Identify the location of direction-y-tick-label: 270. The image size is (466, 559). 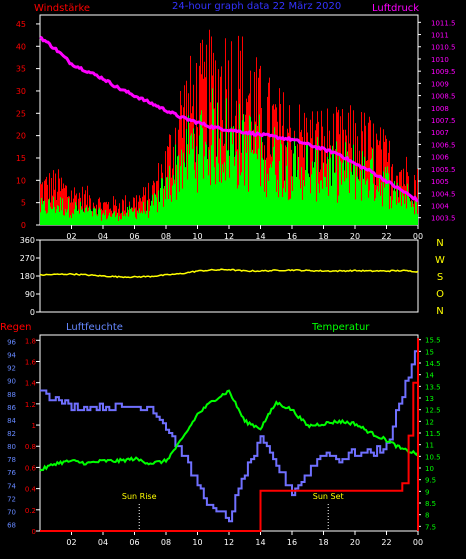
(27, 258).